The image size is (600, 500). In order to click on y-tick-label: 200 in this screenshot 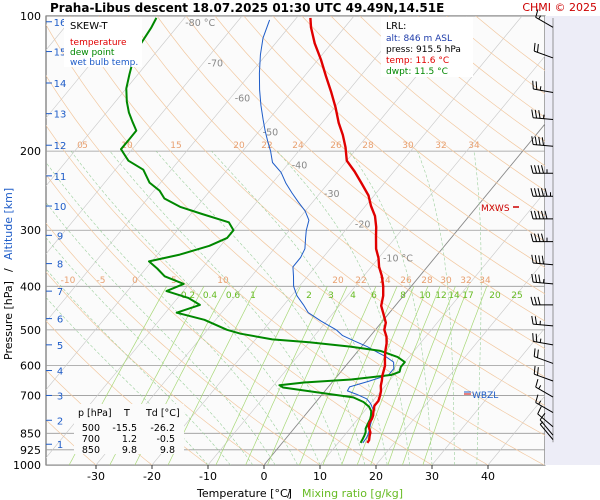, I will do `click(30, 151)`.